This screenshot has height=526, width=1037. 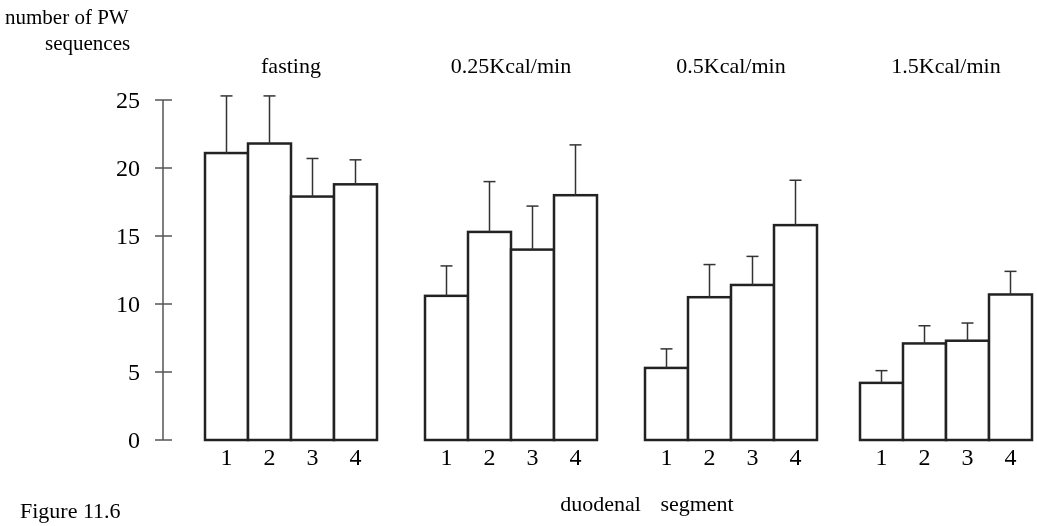 What do you see at coordinates (134, 440) in the screenshot?
I see `y-tick-label: 0` at bounding box center [134, 440].